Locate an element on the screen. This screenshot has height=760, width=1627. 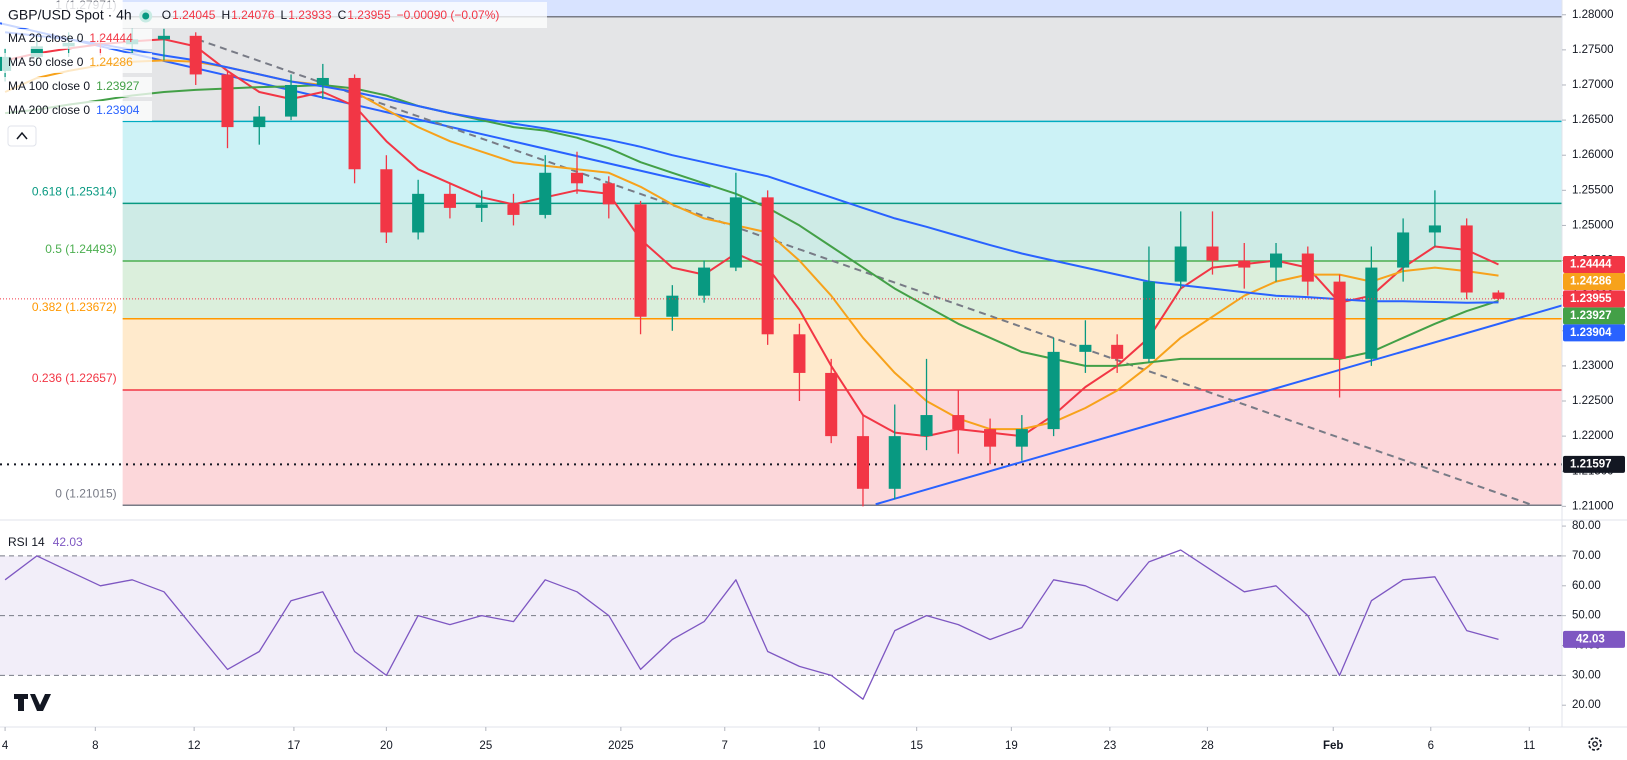
y-tick-label: 1.25500 is located at coordinates (1593, 190).